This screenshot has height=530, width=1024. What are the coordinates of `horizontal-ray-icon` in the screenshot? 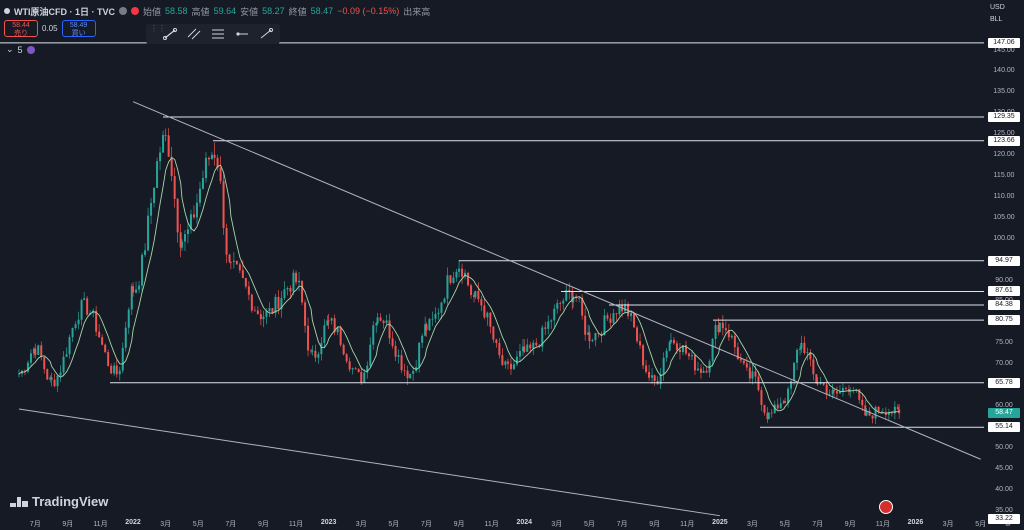 It's located at (242, 34).